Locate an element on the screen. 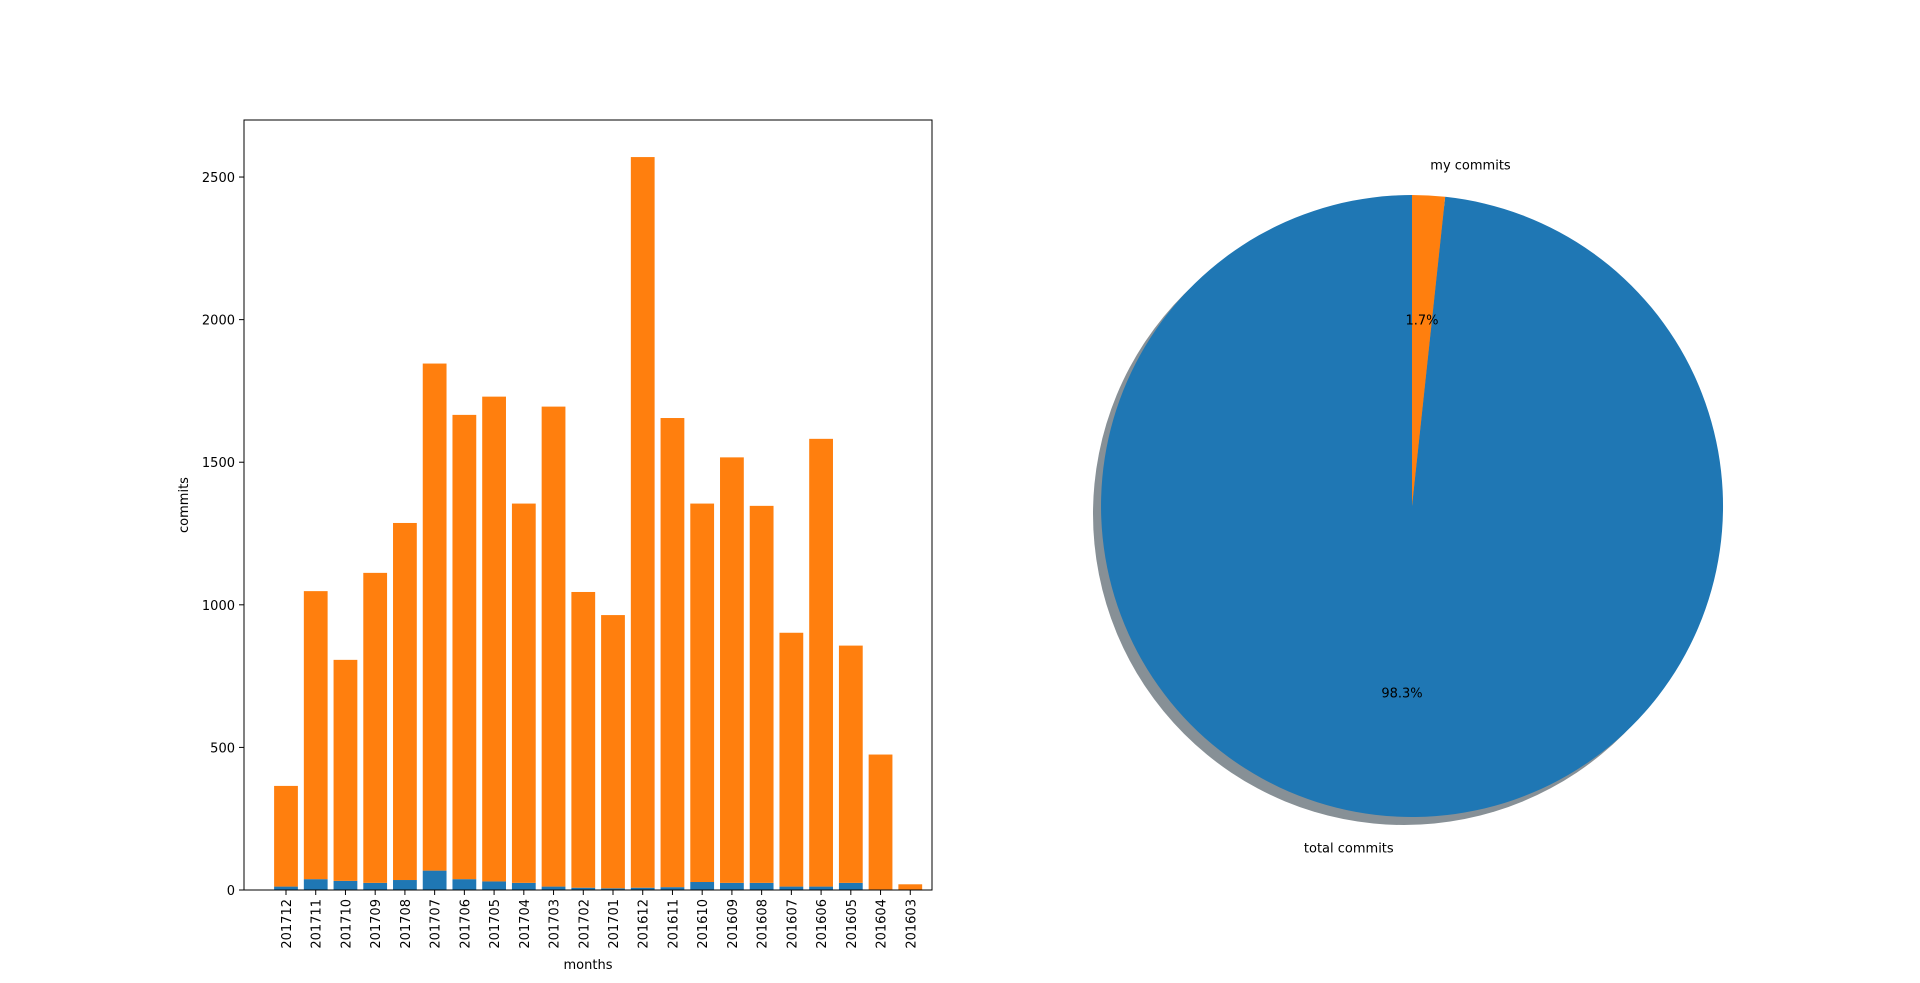  y-tick-label: 0 is located at coordinates (231, 891).